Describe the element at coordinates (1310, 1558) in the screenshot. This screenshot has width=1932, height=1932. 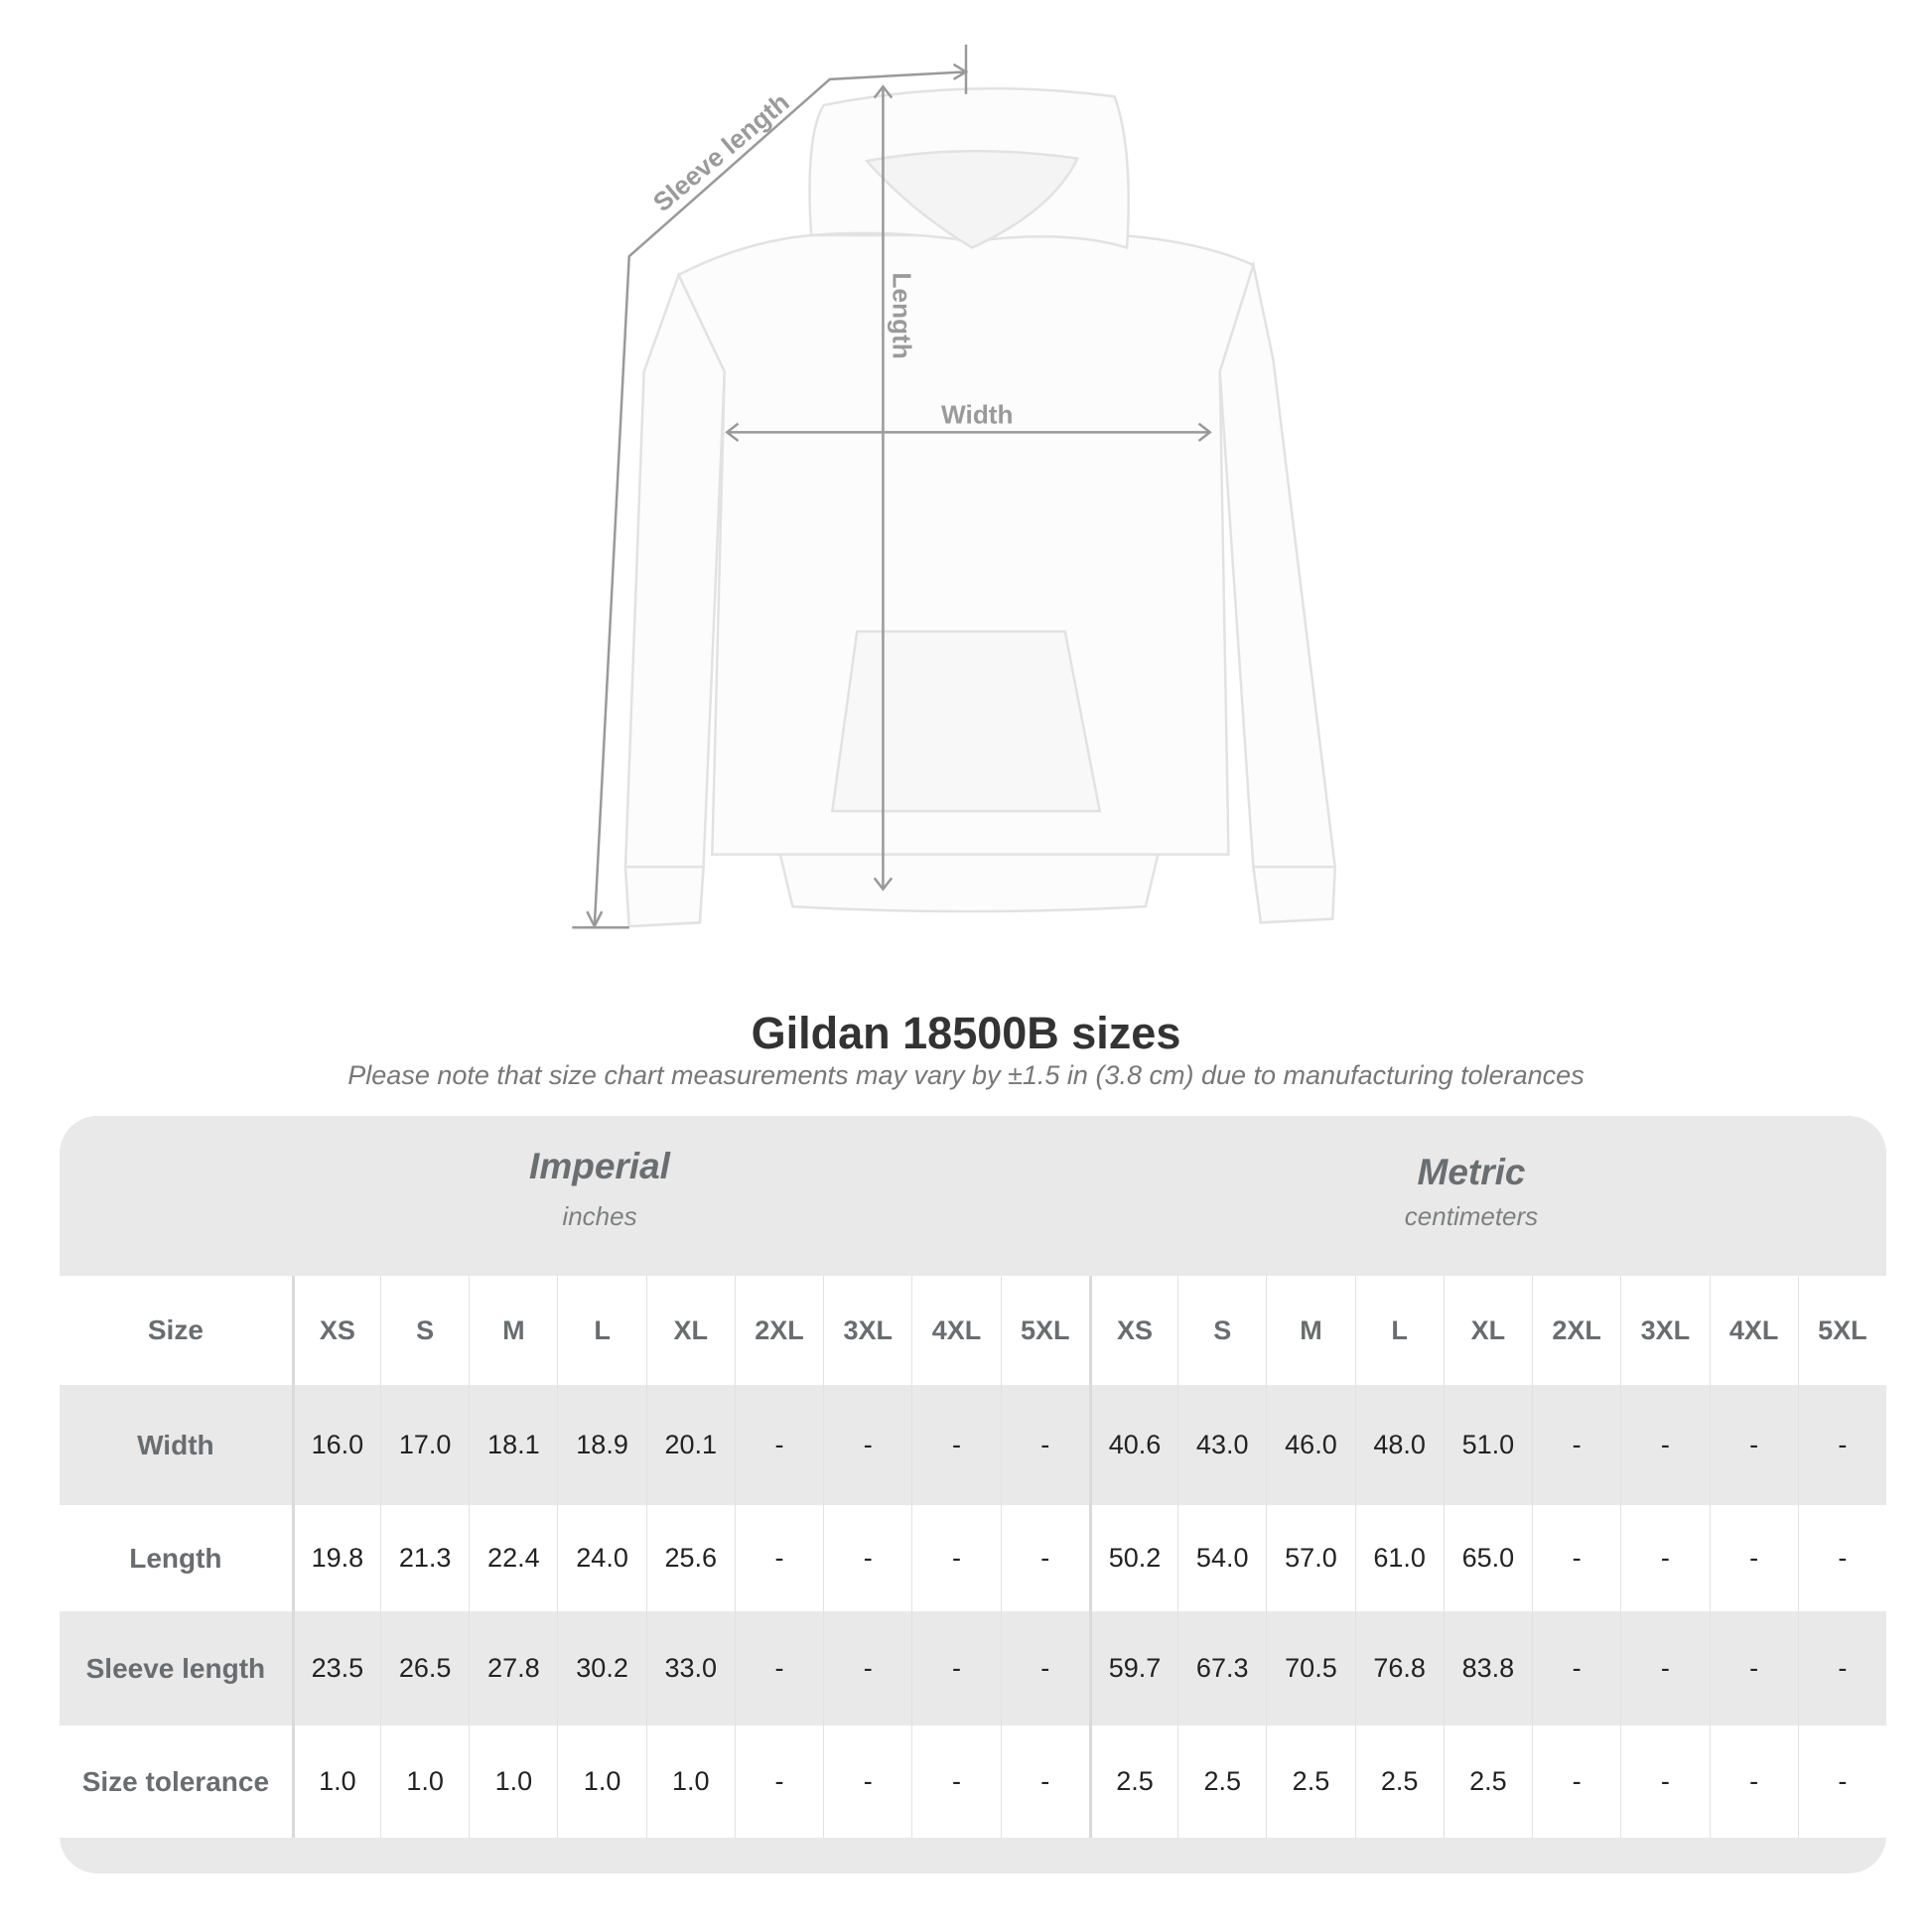
I see `metric-value-cell: 57.0` at that location.